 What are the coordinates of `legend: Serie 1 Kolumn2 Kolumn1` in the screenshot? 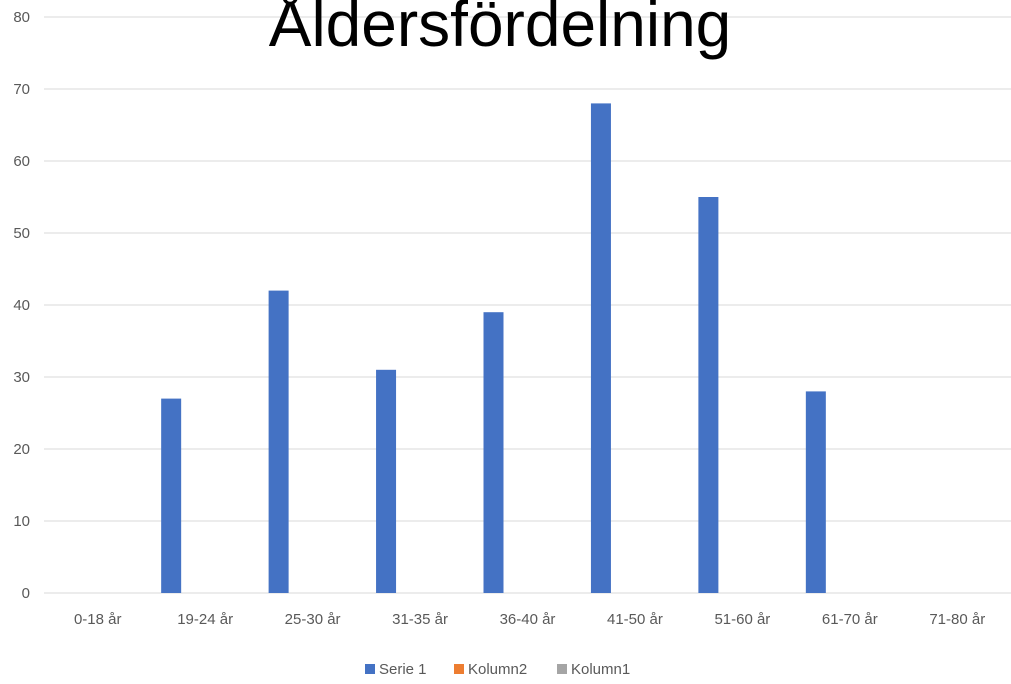 It's located at (497, 669).